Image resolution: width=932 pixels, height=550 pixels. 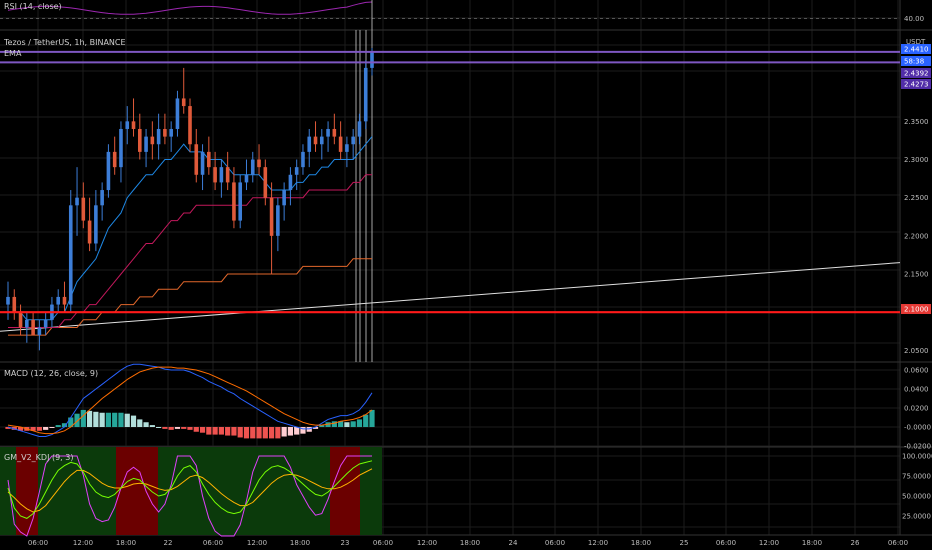 I want to click on macd-tick-label: -0.0000, so click(x=917, y=428).